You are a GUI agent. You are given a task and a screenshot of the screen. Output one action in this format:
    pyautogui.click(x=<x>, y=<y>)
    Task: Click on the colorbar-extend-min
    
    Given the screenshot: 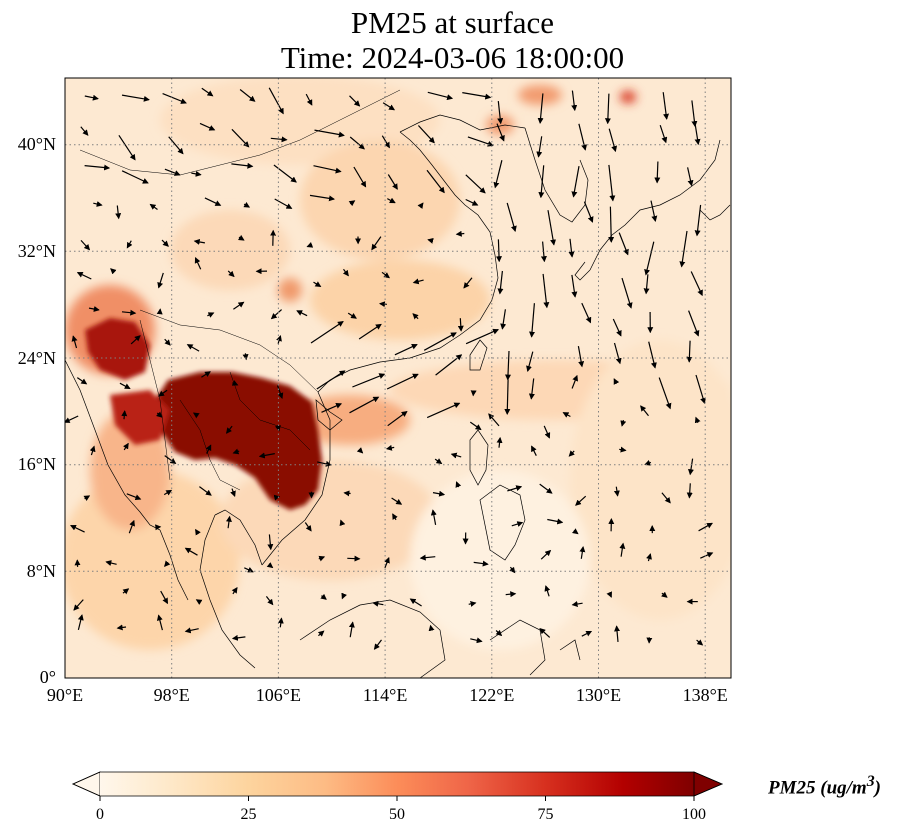 What is the action you would take?
    pyautogui.click(x=86, y=784)
    